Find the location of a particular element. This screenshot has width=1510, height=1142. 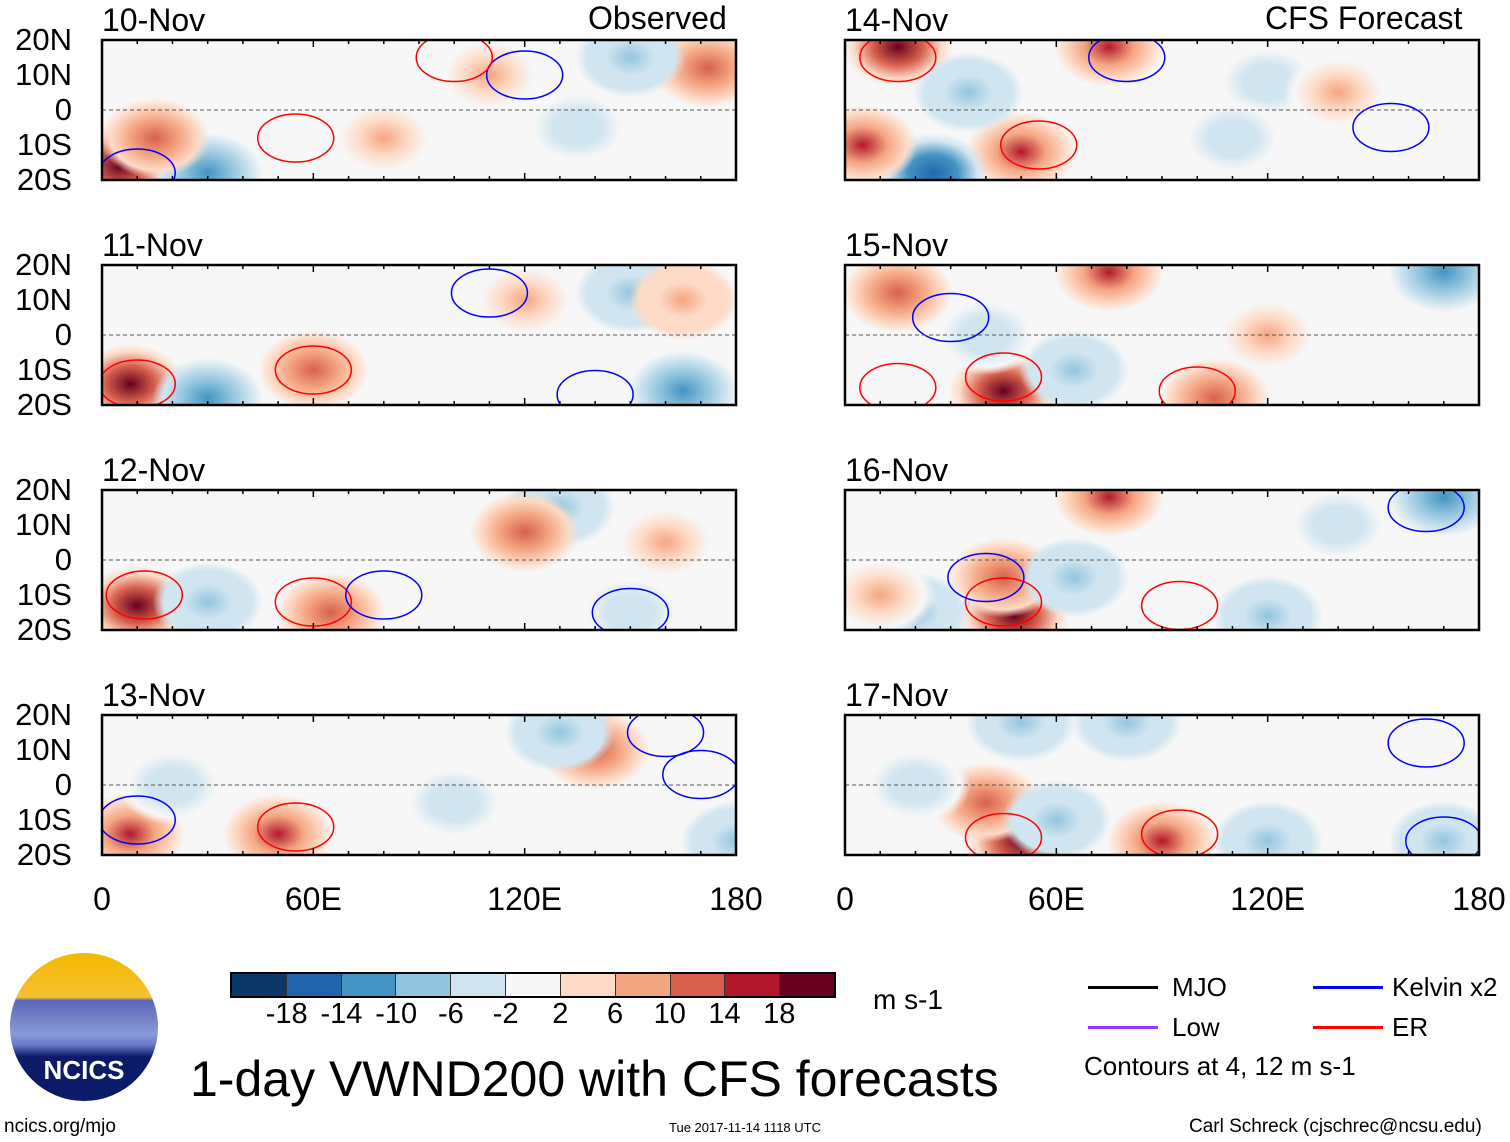

colorbar-tick-label: -14 is located at coordinates (341, 1014).